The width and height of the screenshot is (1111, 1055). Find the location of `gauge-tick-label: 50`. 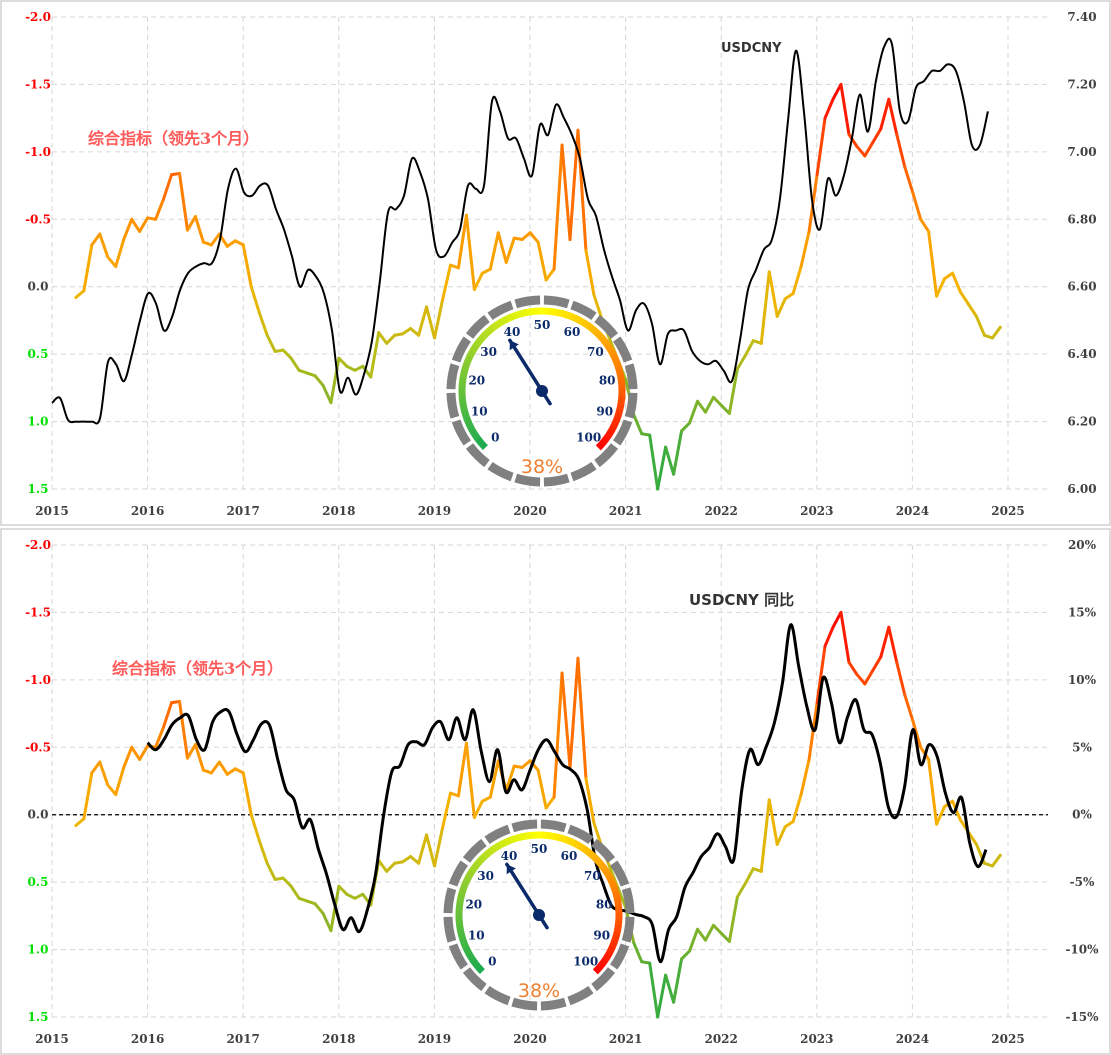

gauge-tick-label: 50 is located at coordinates (539, 849).